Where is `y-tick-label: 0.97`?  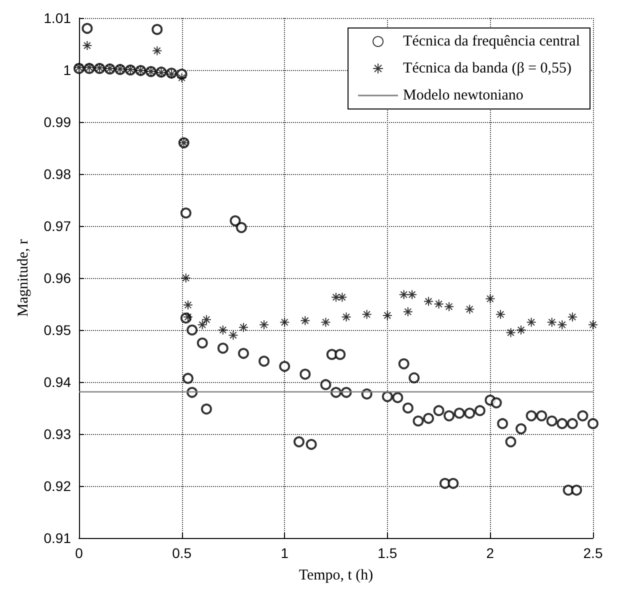 y-tick-label: 0.97 is located at coordinates (58, 226).